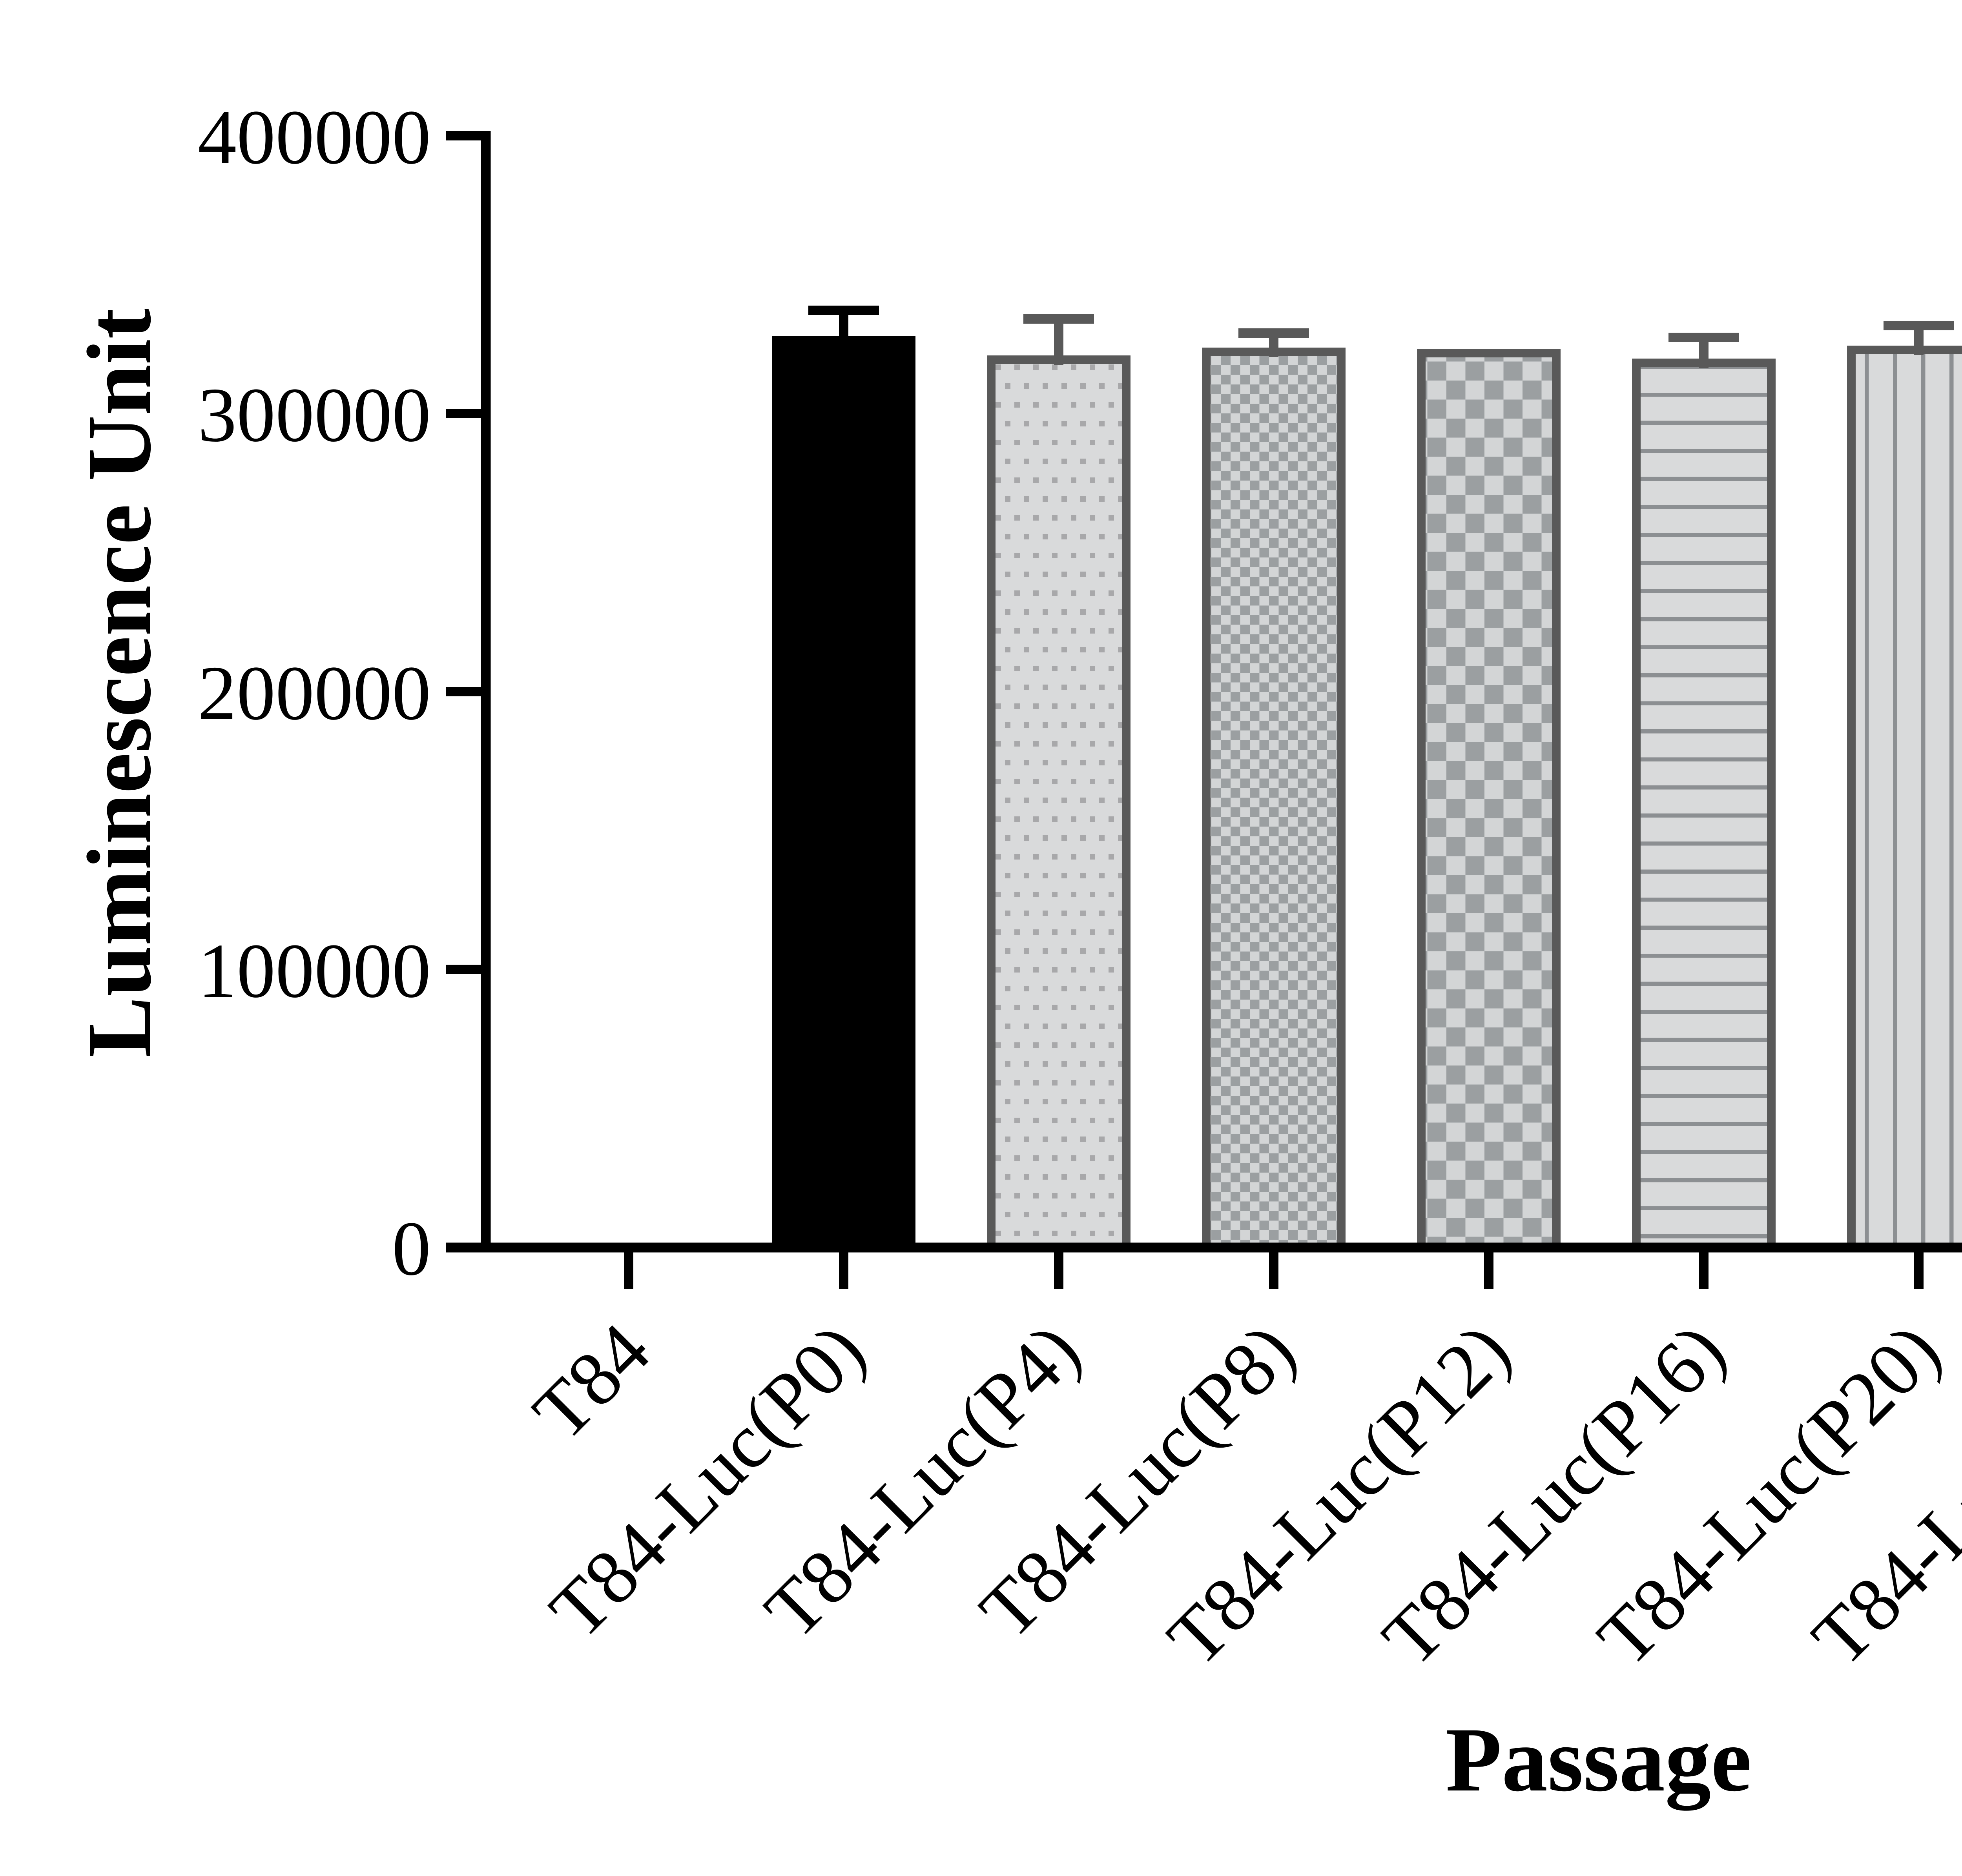  Describe the element at coordinates (120, 682) in the screenshot. I see `svg-text: Luminescence Unit` at that location.